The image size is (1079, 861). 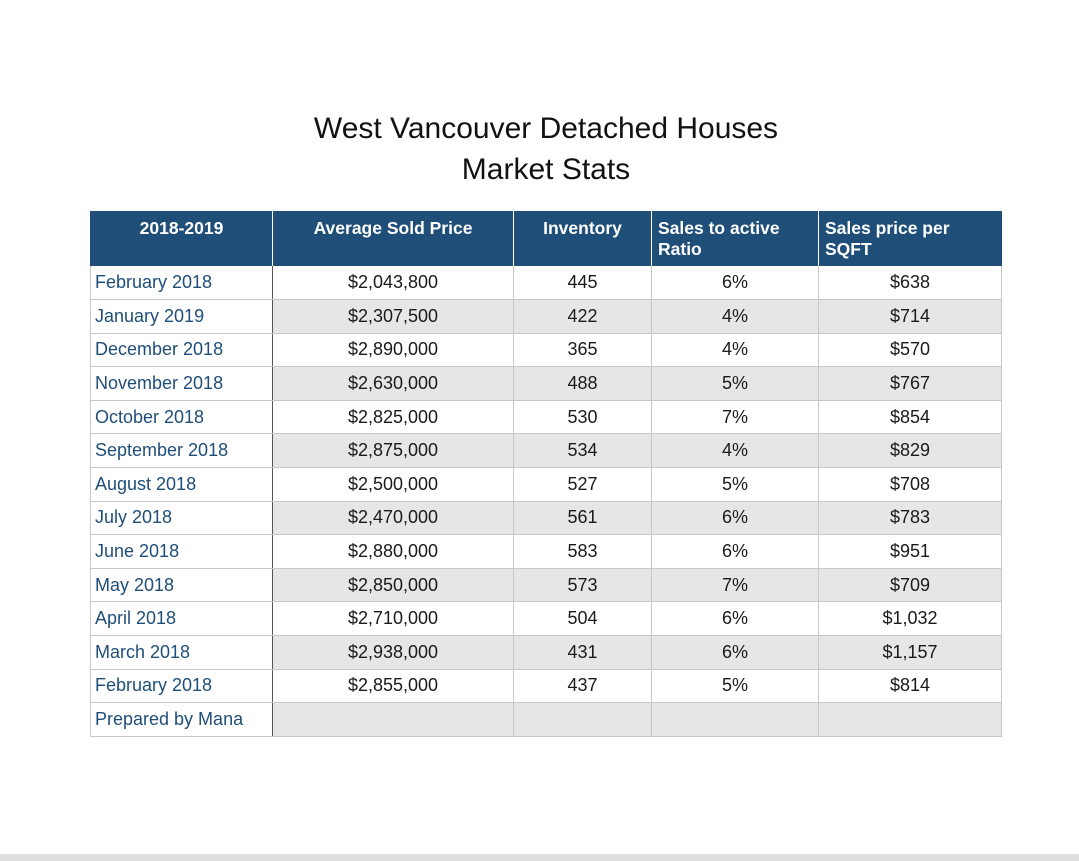 I want to click on inventory-cell: 534, so click(x=582, y=451).